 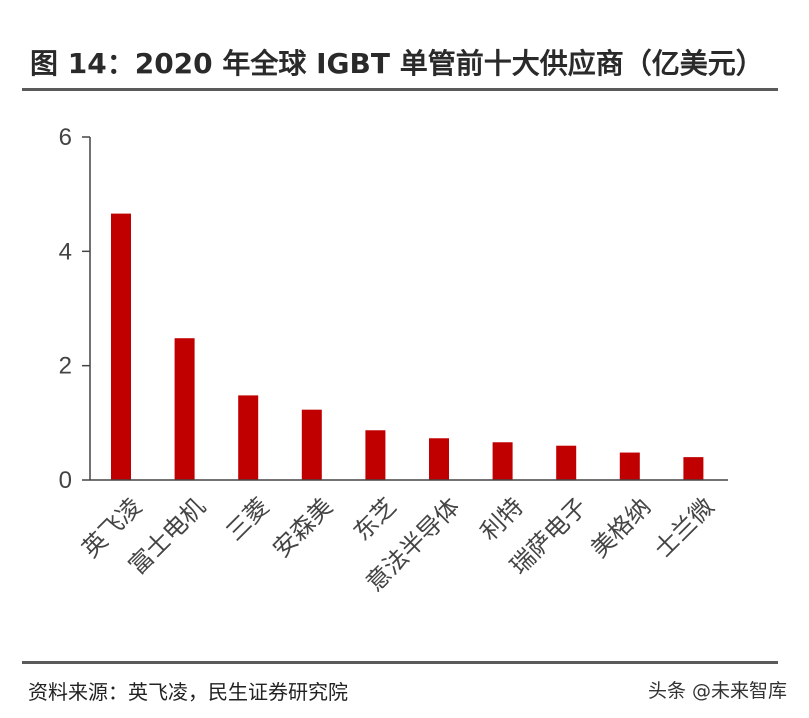 I want to click on source-note: 资料来源：英飞凌，民生证券研究院, so click(x=188, y=692).